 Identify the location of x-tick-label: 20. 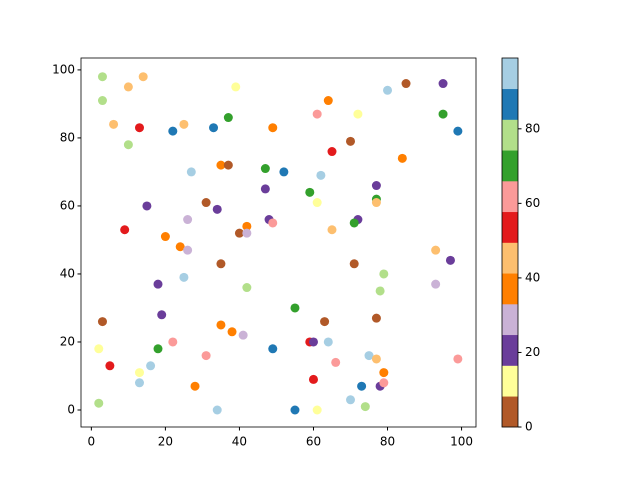
(165, 442).